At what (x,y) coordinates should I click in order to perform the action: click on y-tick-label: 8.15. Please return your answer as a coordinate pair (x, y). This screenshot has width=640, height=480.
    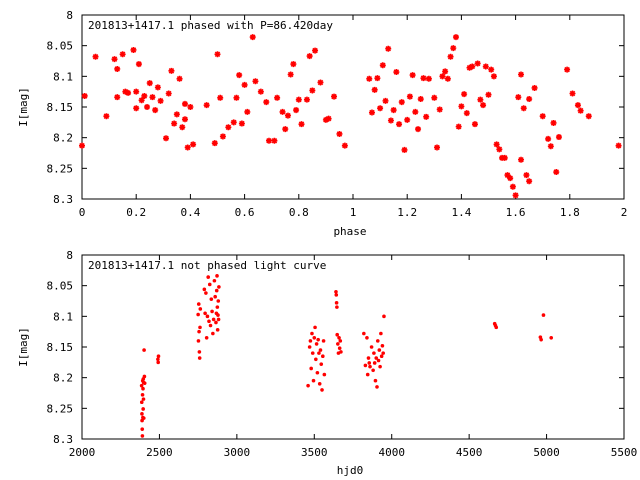
    Looking at the image, I should click on (60, 107).